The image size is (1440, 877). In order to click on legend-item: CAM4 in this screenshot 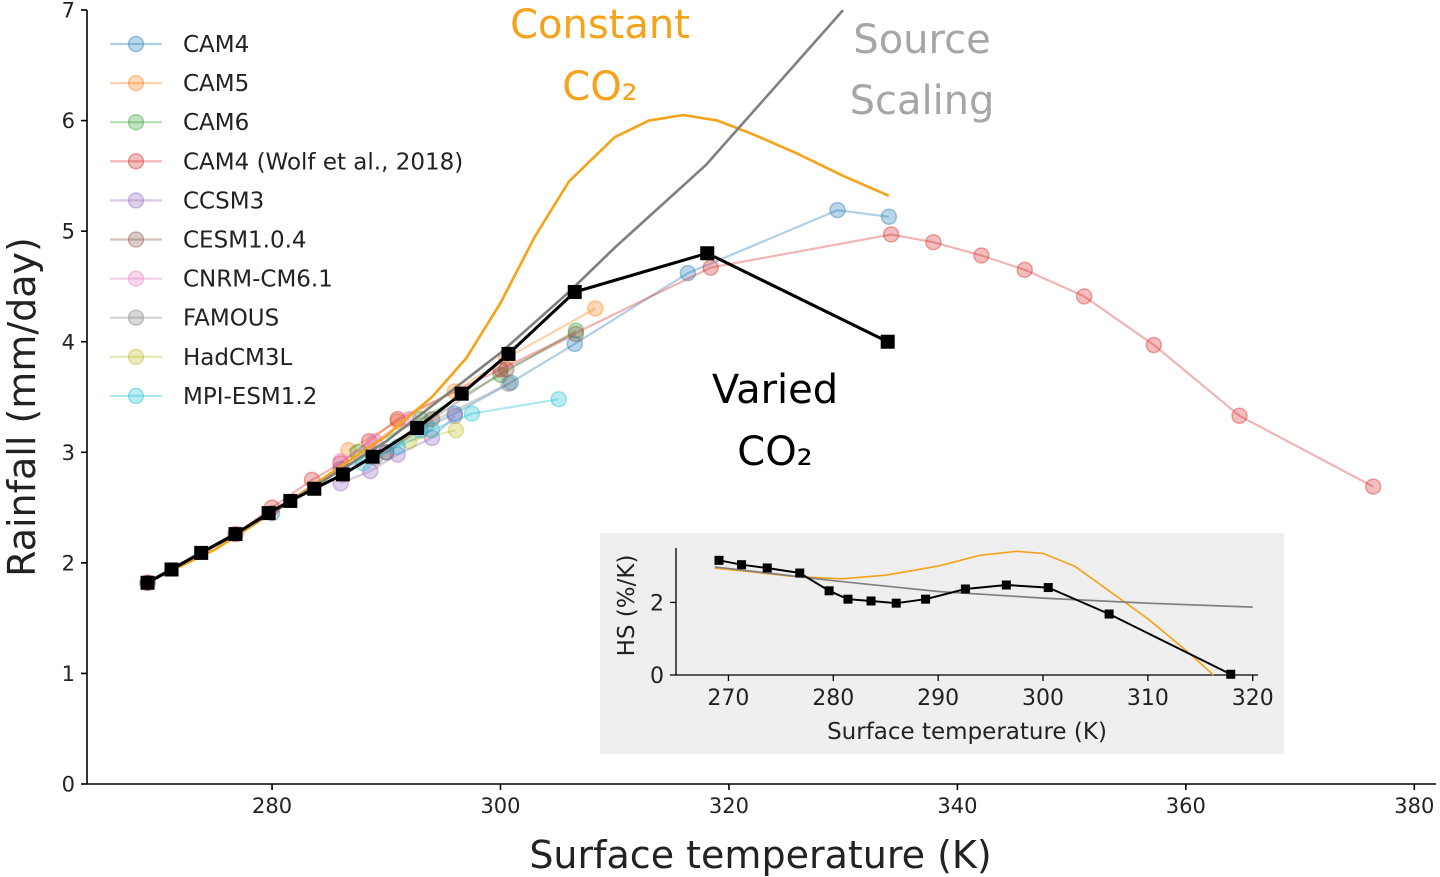, I will do `click(179, 45)`.